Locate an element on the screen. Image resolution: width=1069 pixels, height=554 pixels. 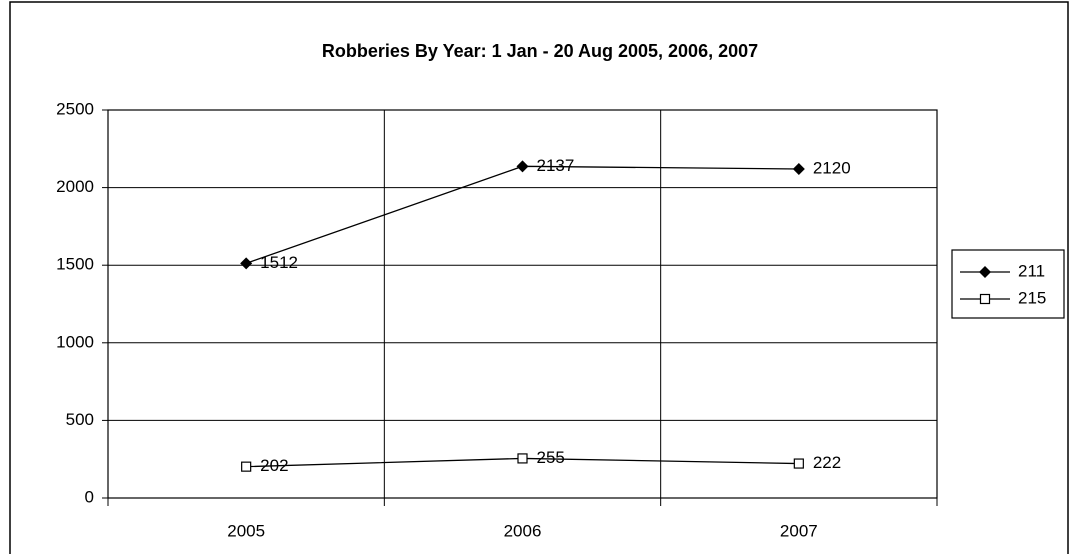
y-tick-label: 2000 is located at coordinates (75, 186).